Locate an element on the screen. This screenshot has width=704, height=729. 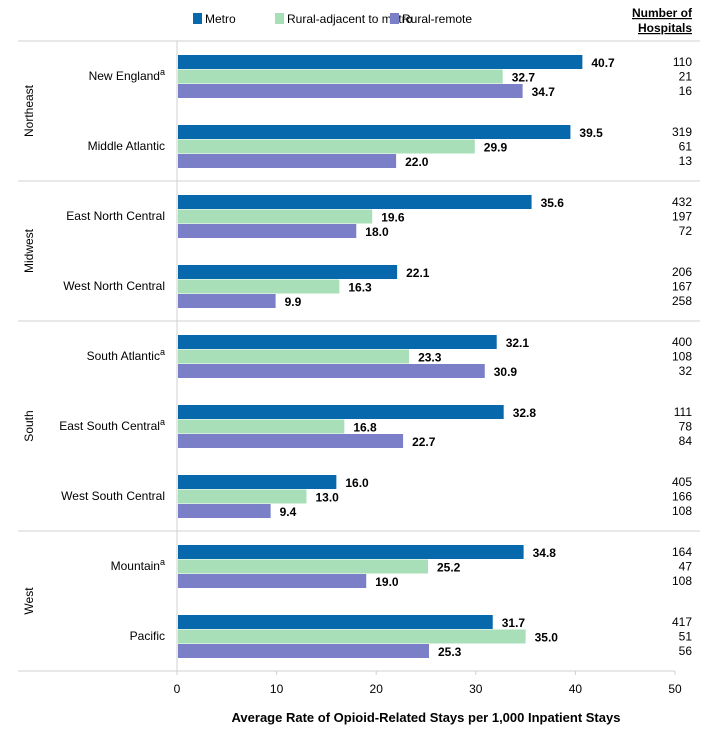
hospital-count: 319 is located at coordinates (682, 132).